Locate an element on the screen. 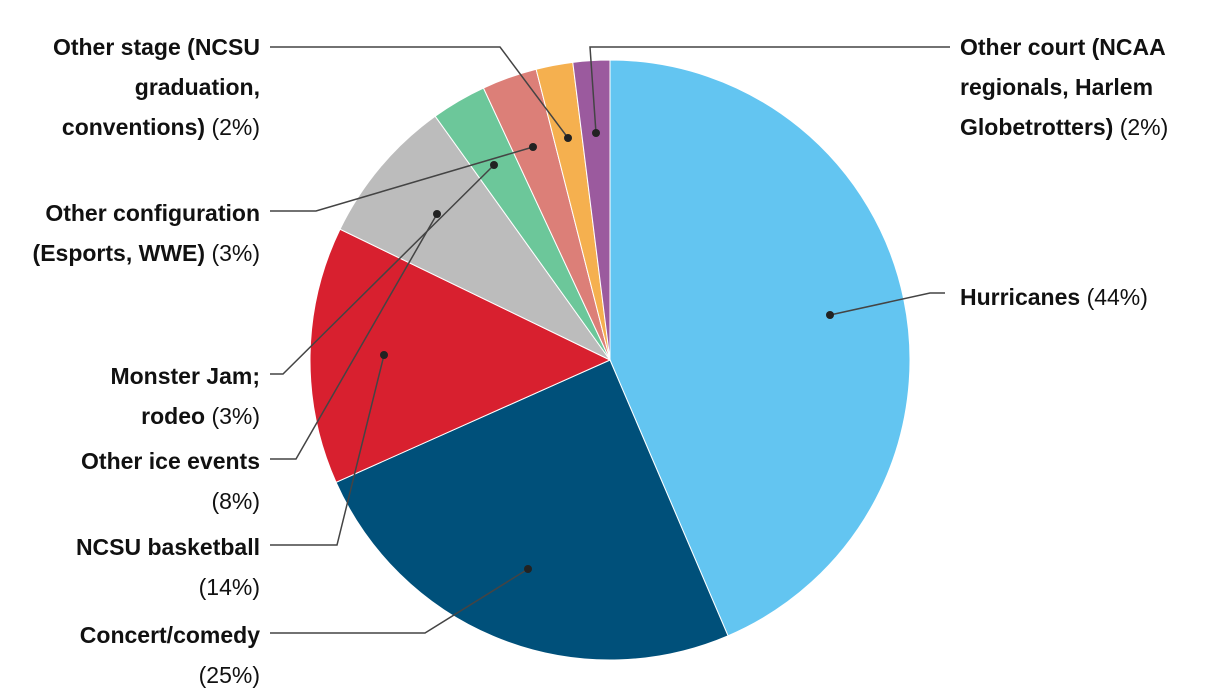 The image size is (1220, 700). slice-label: Other configuration (Esports, WWE) (3%) is located at coordinates (130, 233).